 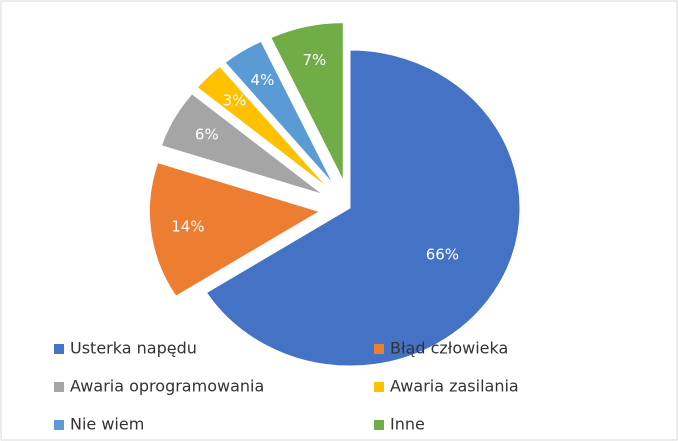 What do you see at coordinates (442, 255) in the screenshot?
I see `data-label: 66%` at bounding box center [442, 255].